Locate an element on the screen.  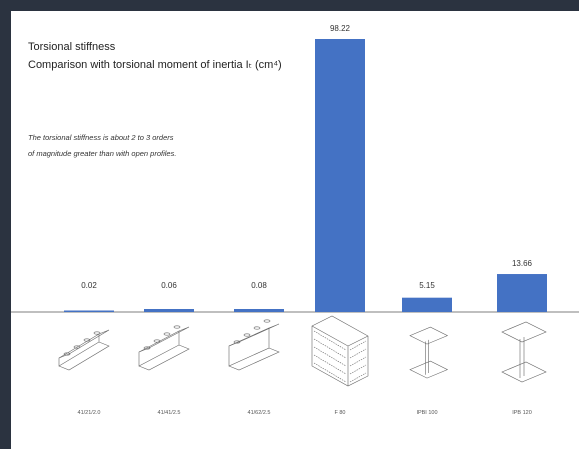
perforated-box-profile-icon is located at coordinates (340, 351).